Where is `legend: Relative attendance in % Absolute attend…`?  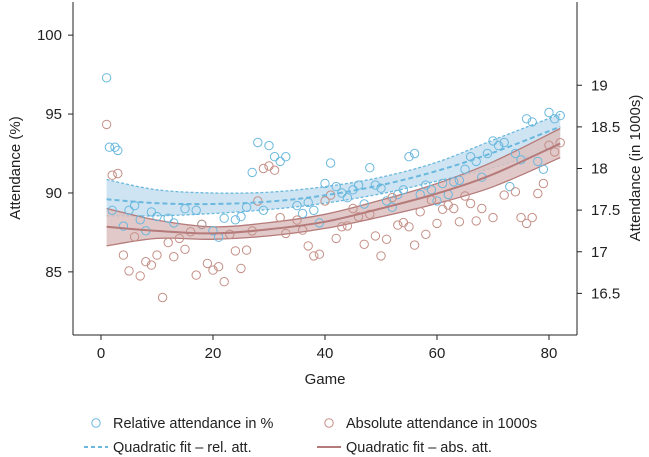 legend: Relative attendance in % Absolute attend… is located at coordinates (310, 436).